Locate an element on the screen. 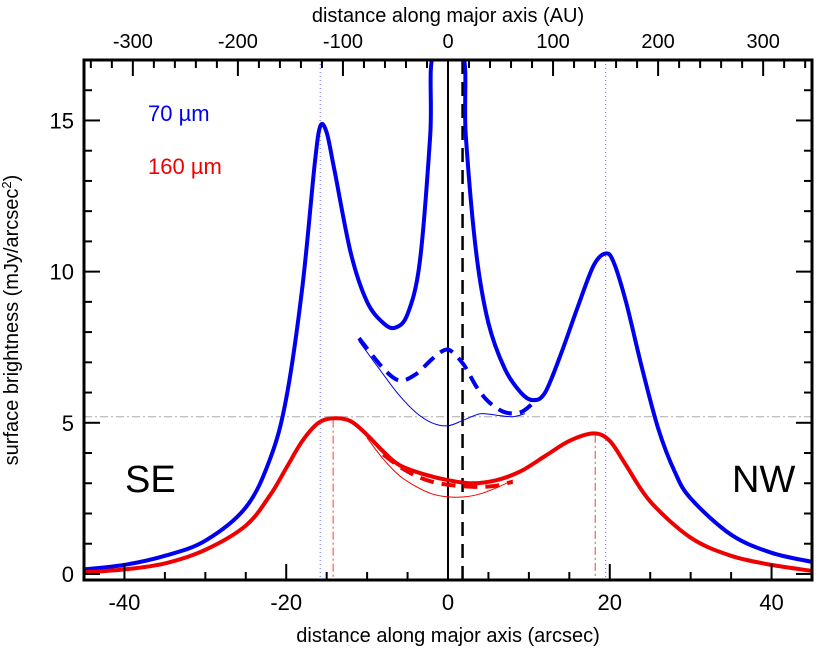  annotation-nw: NW is located at coordinates (763, 480).